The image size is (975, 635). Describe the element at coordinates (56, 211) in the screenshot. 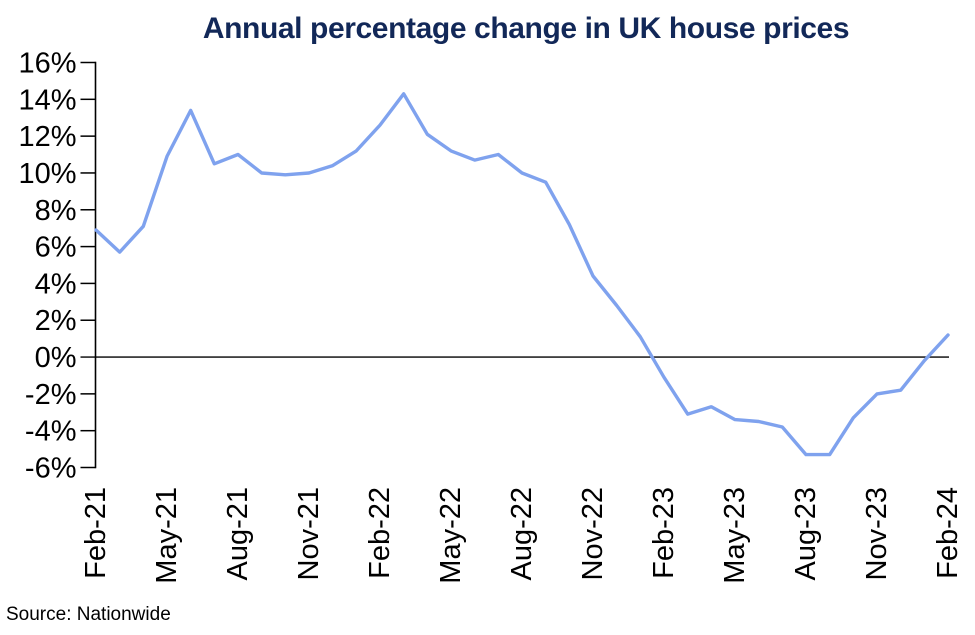

I see `y-tick-label: 8%` at that location.